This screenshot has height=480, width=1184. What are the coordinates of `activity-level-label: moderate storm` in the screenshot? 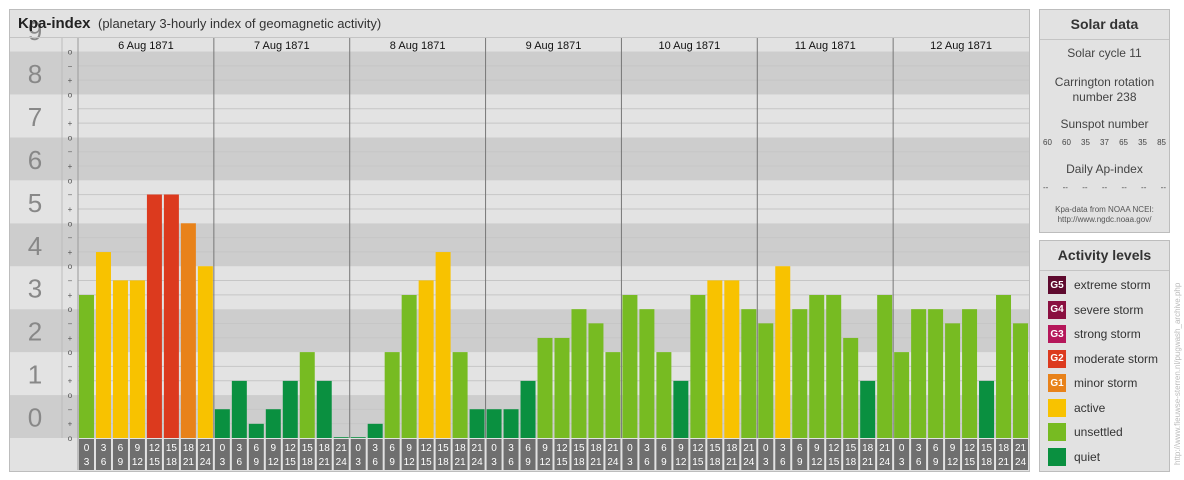 It's located at (1116, 358).